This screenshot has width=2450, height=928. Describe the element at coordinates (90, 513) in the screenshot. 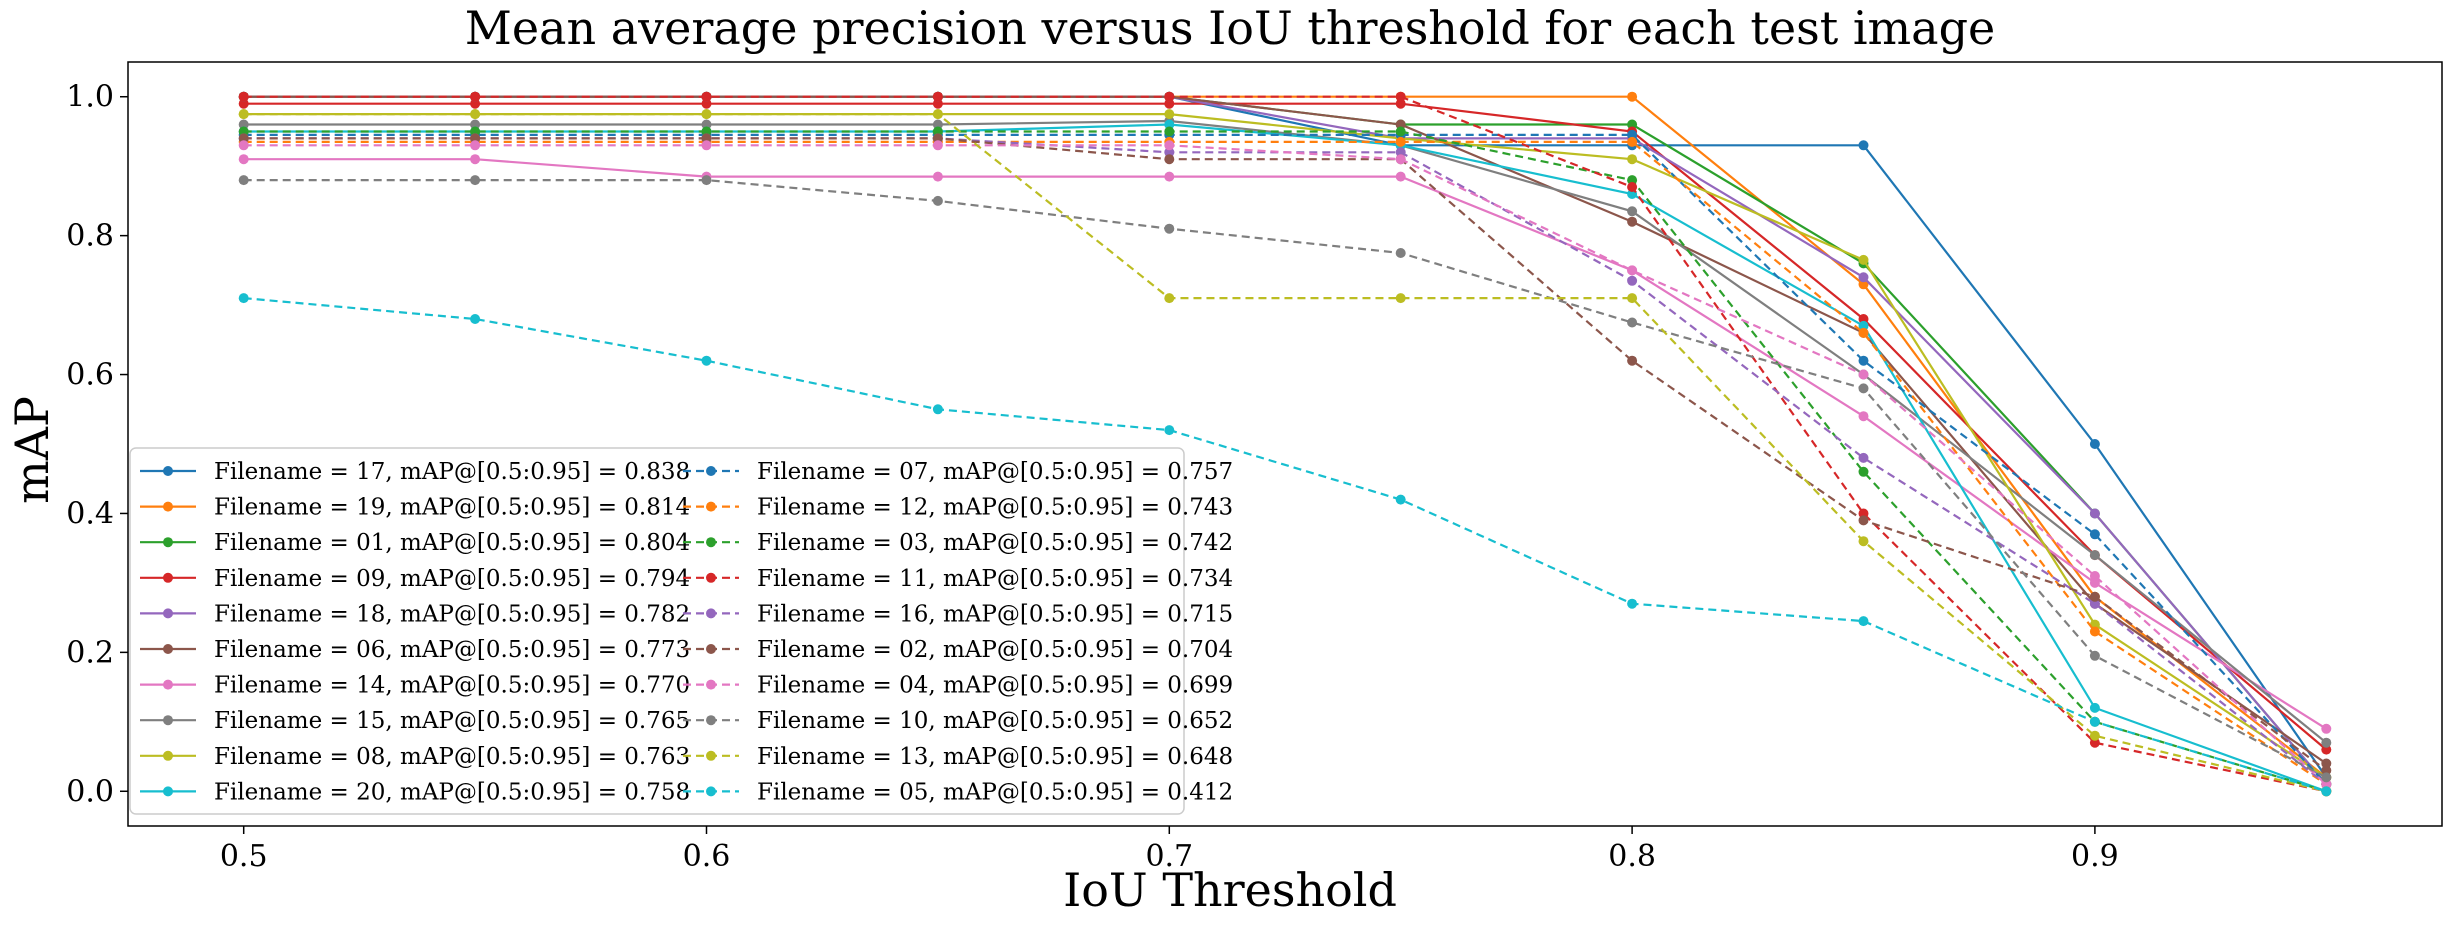

I see `y-tick-label: 0.4` at that location.